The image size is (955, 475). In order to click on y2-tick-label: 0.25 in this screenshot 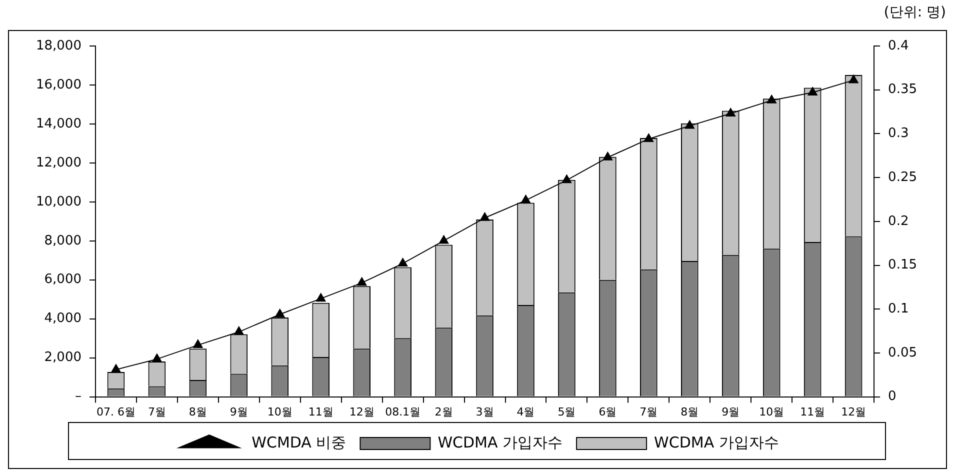, I will do `click(903, 177)`.